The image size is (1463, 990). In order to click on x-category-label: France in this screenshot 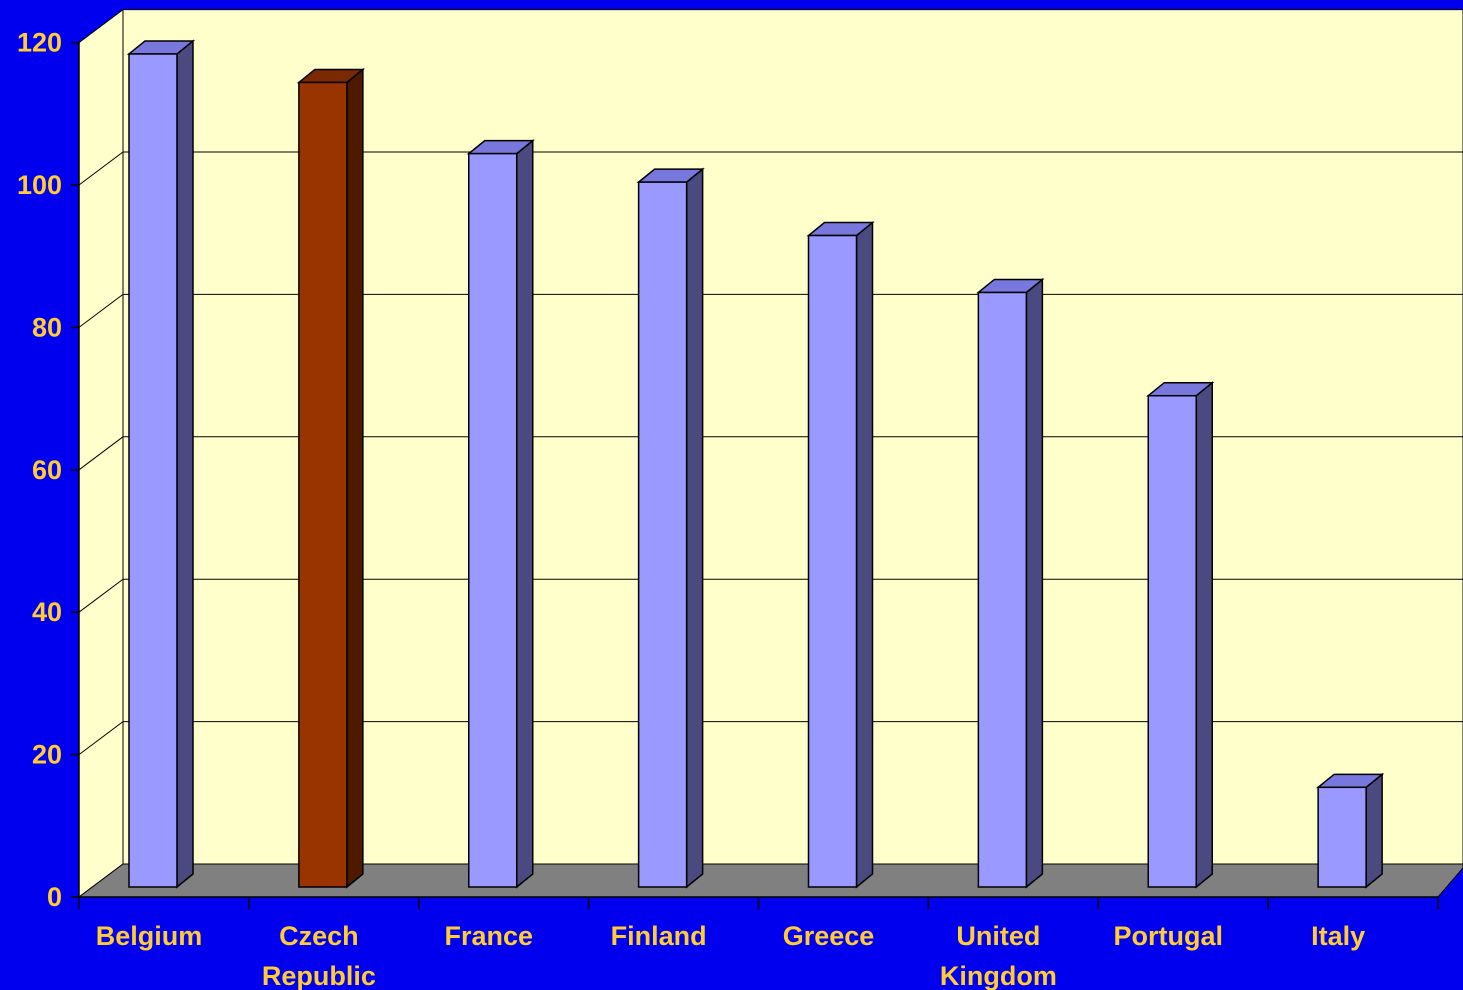, I will do `click(488, 936)`.